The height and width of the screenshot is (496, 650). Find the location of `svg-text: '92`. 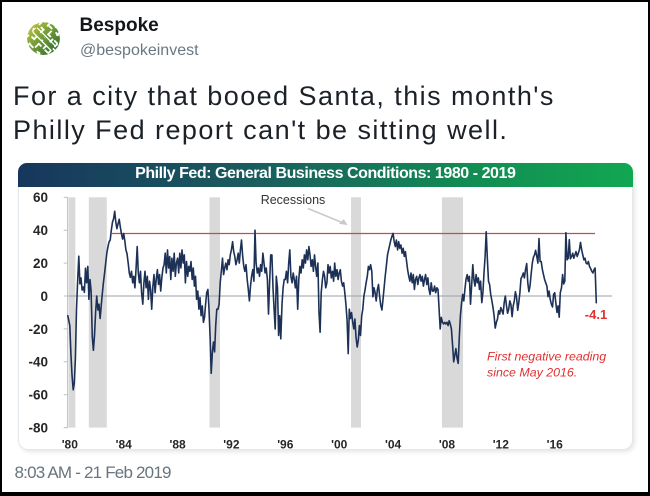

svg-text: '92 is located at coordinates (231, 443).